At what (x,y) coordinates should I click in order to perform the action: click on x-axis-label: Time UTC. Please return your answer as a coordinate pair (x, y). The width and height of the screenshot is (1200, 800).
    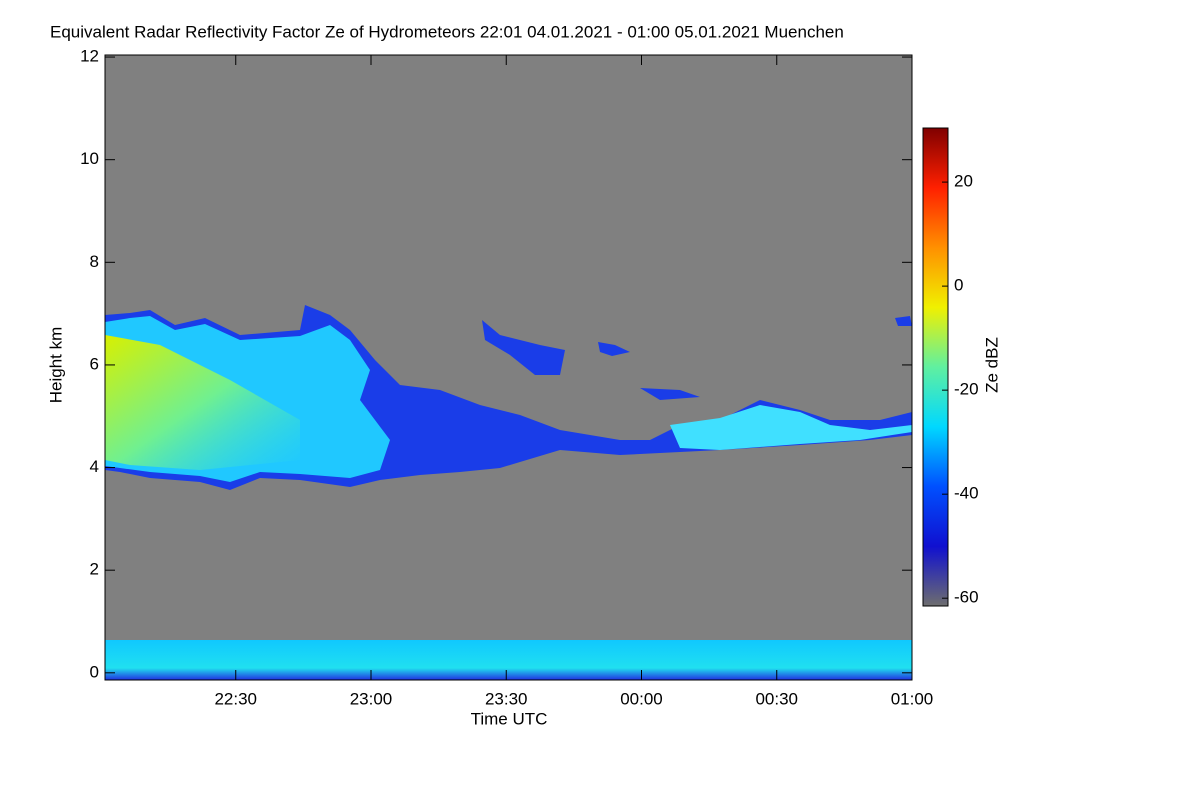
    Looking at the image, I should click on (509, 718).